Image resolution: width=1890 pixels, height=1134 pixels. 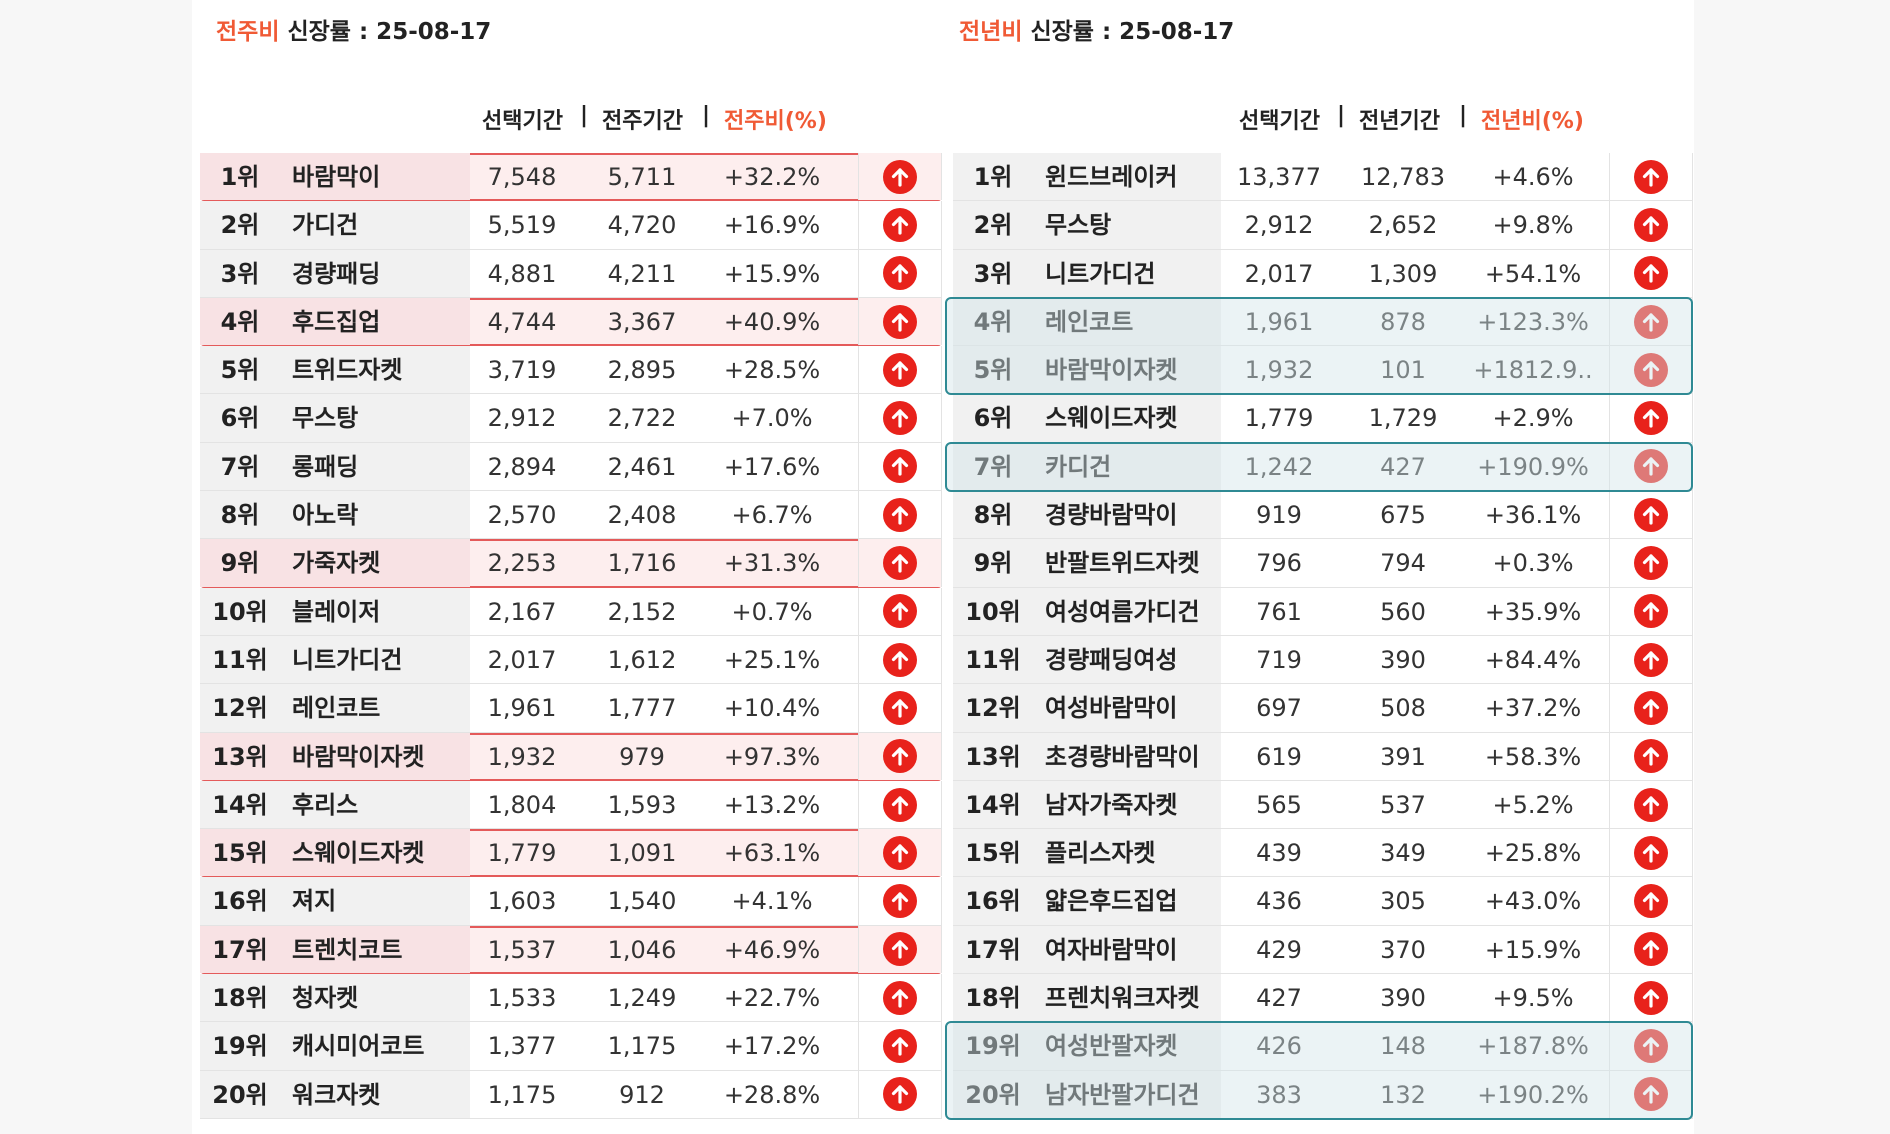 I want to click on row-change-percent: +4.6%, so click(x=1533, y=177).